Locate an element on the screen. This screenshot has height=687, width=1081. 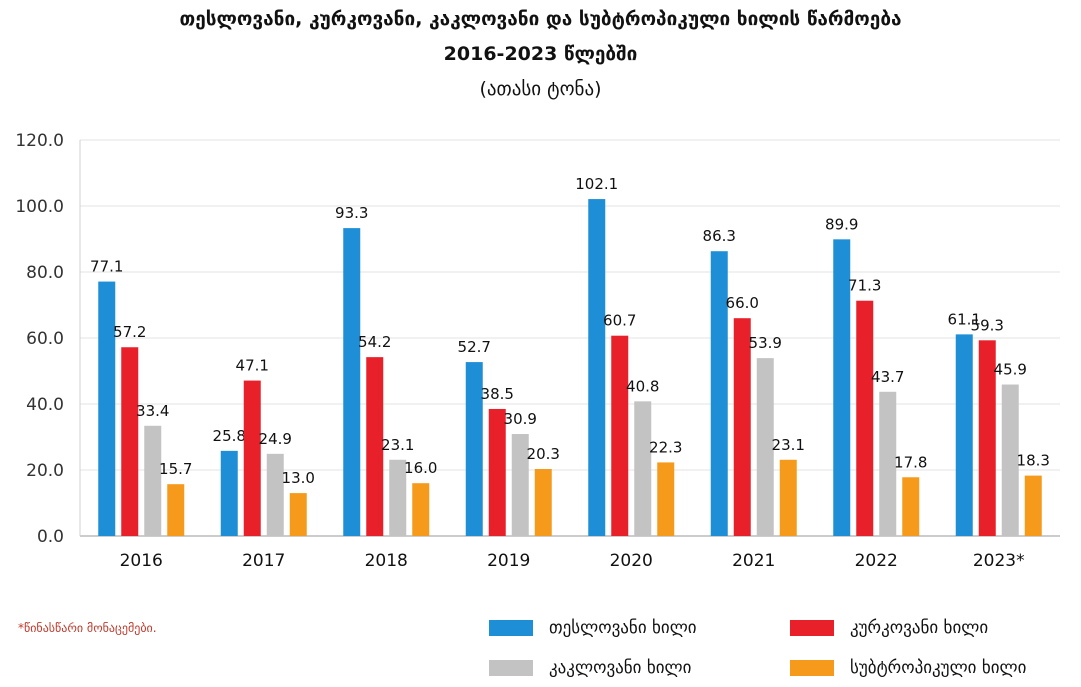
data-label: 47.1 is located at coordinates (252, 366).